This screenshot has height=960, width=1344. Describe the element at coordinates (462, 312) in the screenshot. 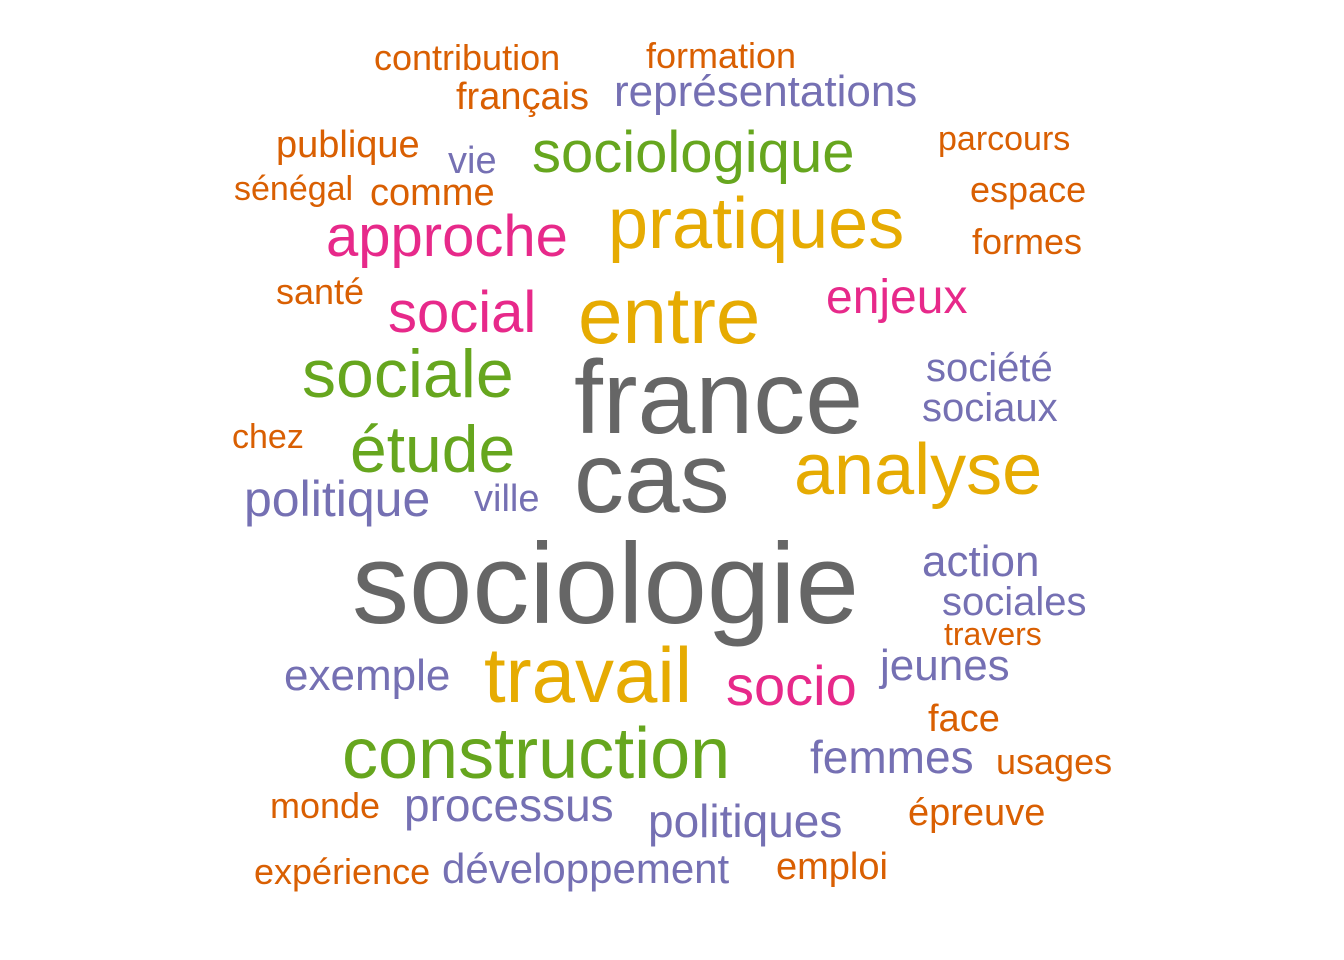

I see `word-social: social` at that location.